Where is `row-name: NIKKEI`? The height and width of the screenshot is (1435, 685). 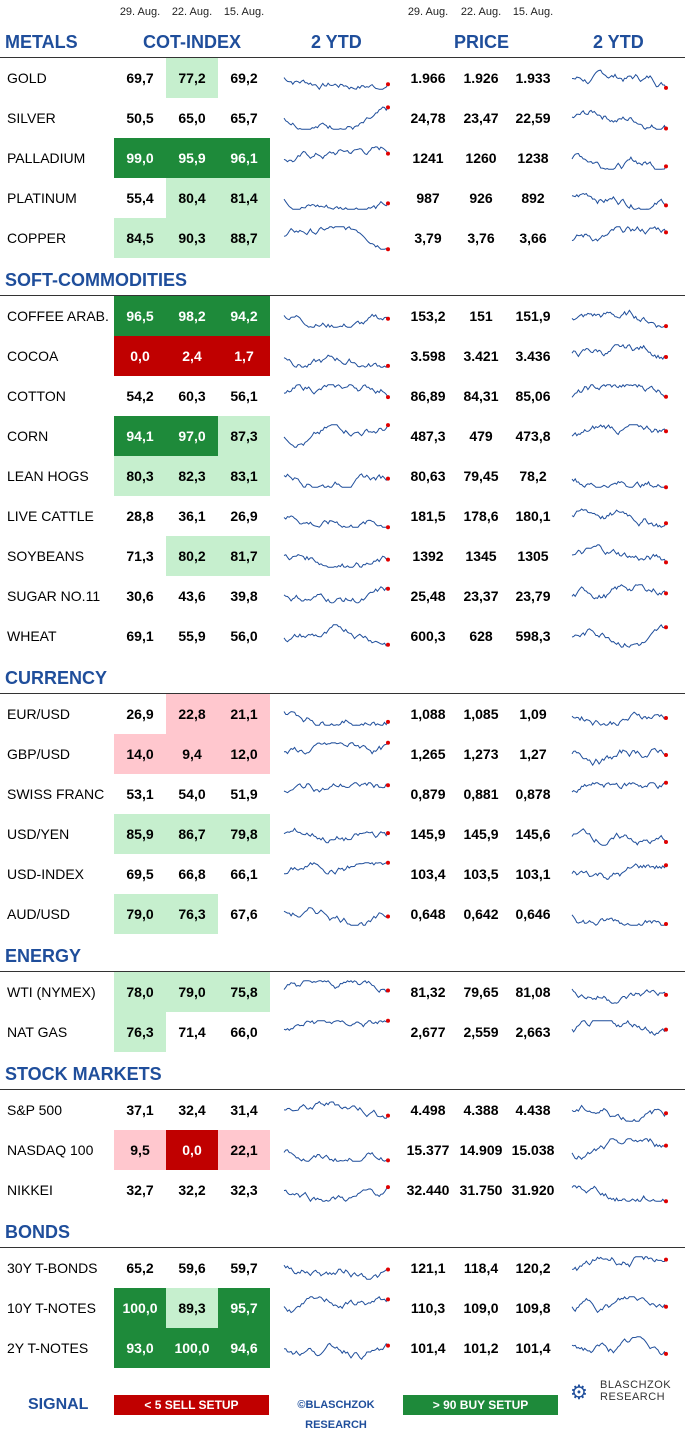 row-name: NIKKEI is located at coordinates (30, 1190).